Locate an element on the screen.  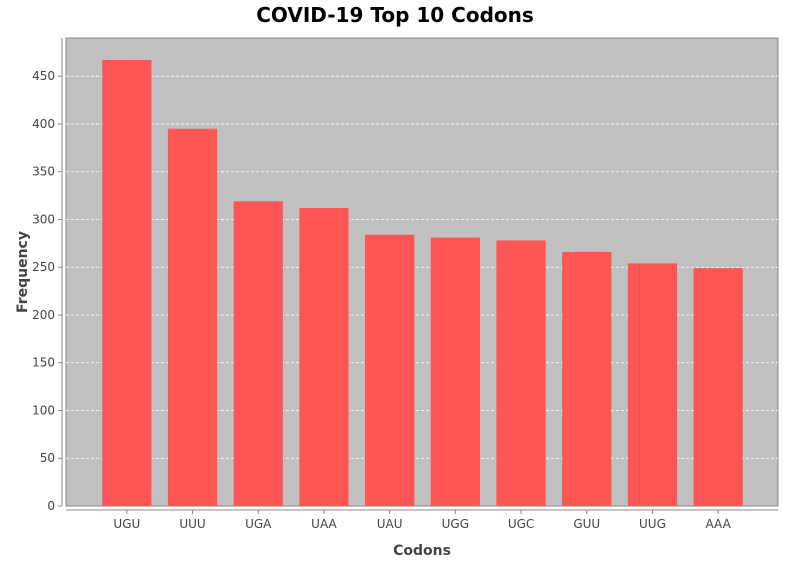
chart-title: COVID-19 Top 10 Codons is located at coordinates (395, 15).